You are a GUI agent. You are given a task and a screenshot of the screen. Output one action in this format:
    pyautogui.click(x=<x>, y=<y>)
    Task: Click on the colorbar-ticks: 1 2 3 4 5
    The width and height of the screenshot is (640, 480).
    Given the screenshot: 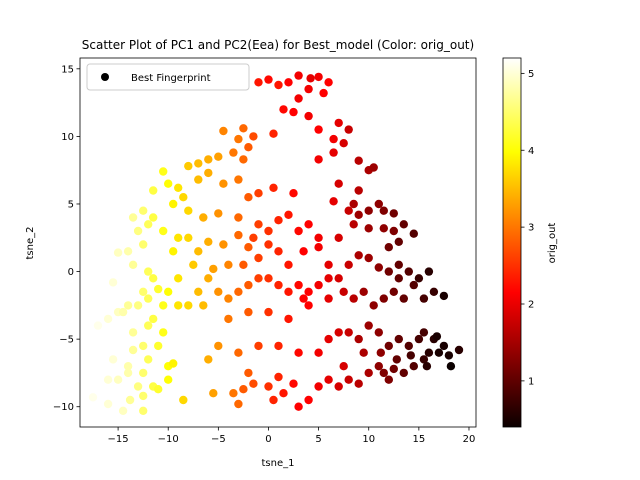 What is the action you would take?
    pyautogui.click(x=527, y=228)
    